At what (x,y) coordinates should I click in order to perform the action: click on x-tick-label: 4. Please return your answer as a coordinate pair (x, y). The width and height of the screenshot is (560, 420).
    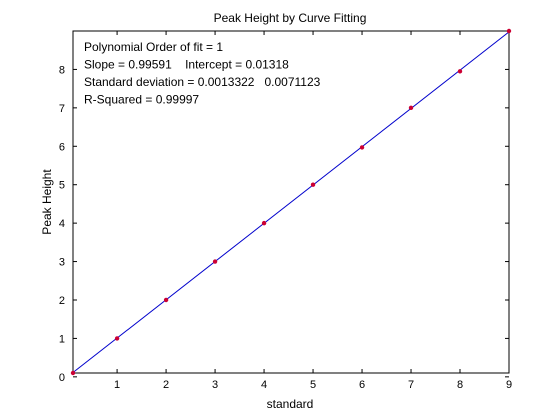
    Looking at the image, I should click on (264, 385).